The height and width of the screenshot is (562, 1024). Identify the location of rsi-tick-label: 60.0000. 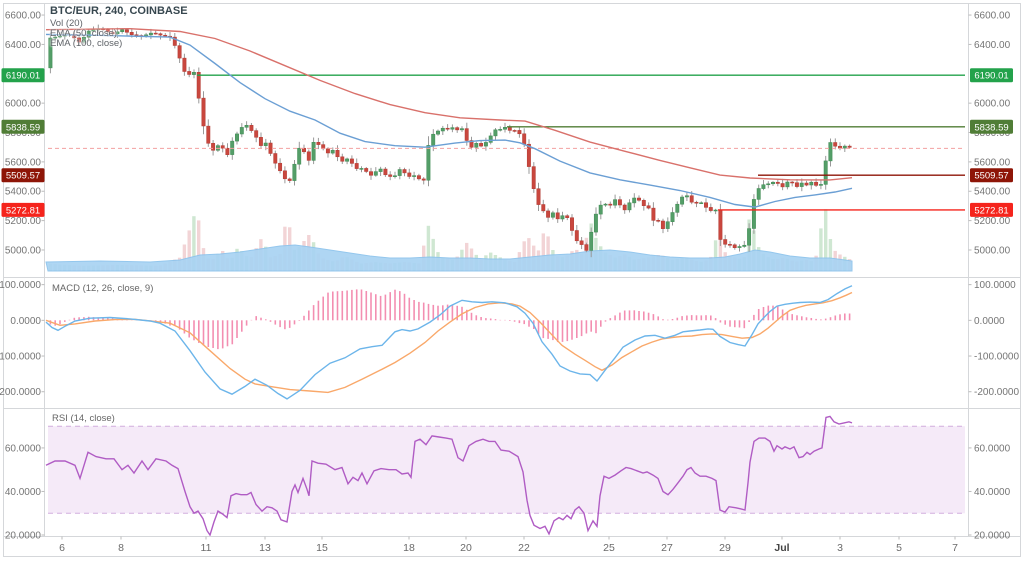
(23, 448).